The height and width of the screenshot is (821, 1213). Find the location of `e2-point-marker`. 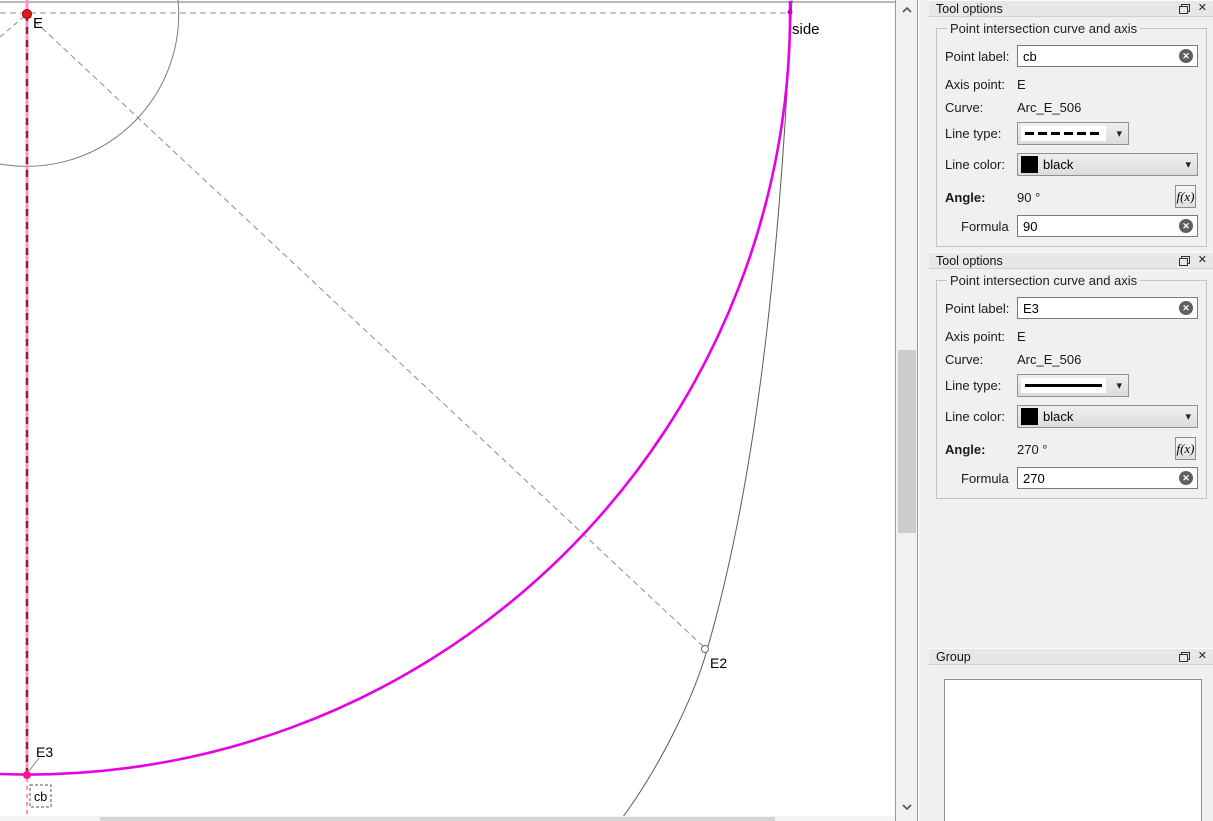

e2-point-marker is located at coordinates (705, 649).